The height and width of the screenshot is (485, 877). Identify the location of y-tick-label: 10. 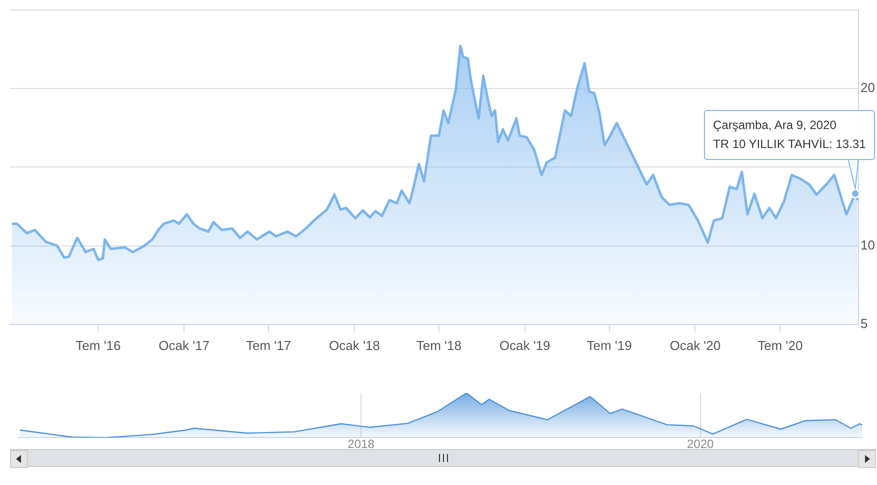
(868, 244).